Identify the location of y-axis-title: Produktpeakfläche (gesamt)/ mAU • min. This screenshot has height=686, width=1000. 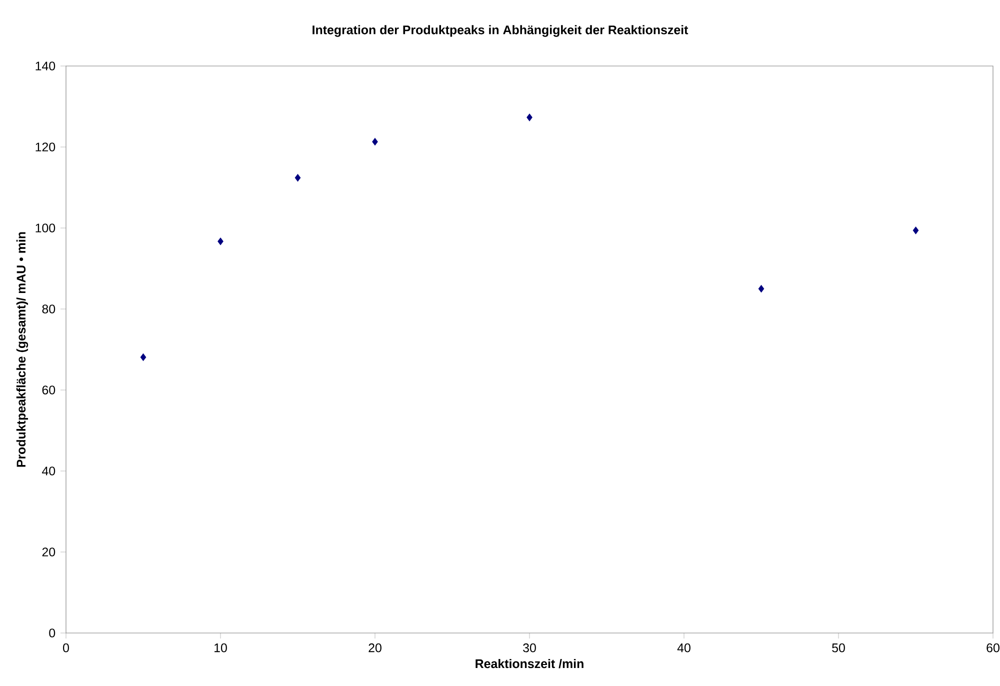
(22, 349).